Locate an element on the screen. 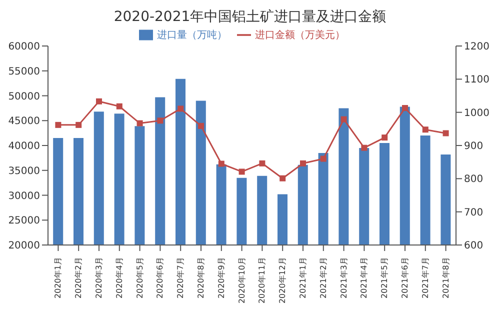 The image size is (500, 313). legend-label: 进口金额（万美元） is located at coordinates (300, 35).